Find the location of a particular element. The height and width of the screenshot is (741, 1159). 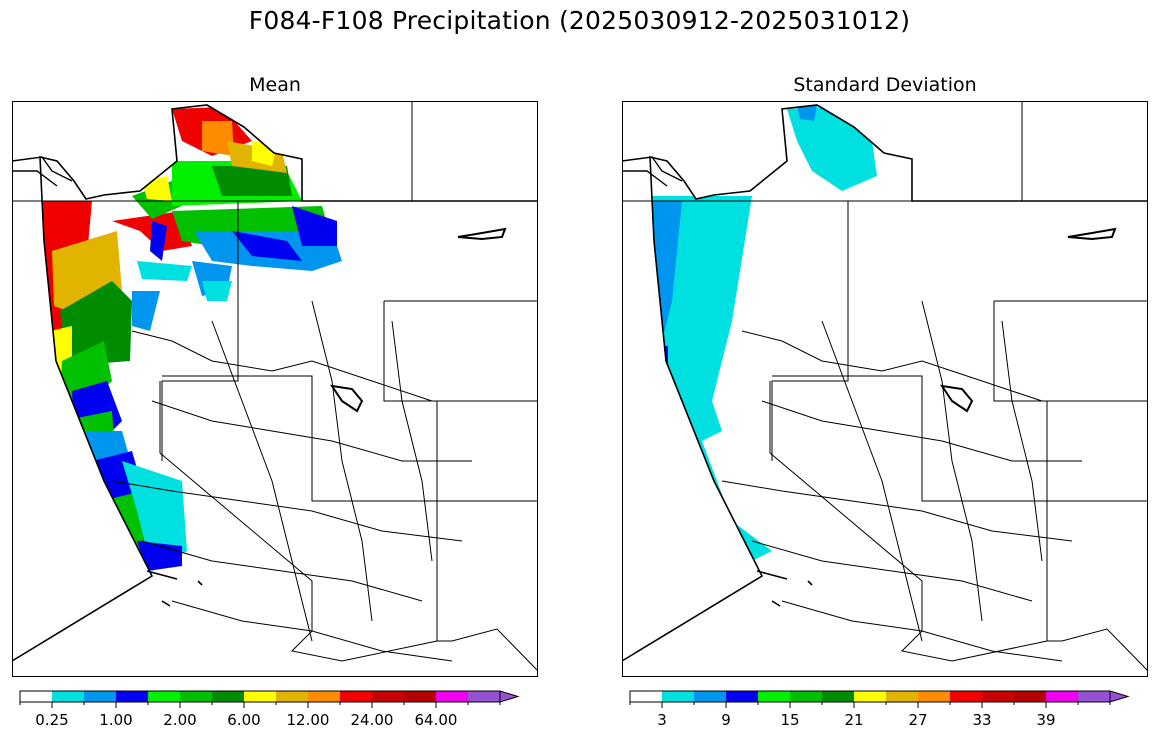

colorbar-tick-label: 21 is located at coordinates (853, 720).